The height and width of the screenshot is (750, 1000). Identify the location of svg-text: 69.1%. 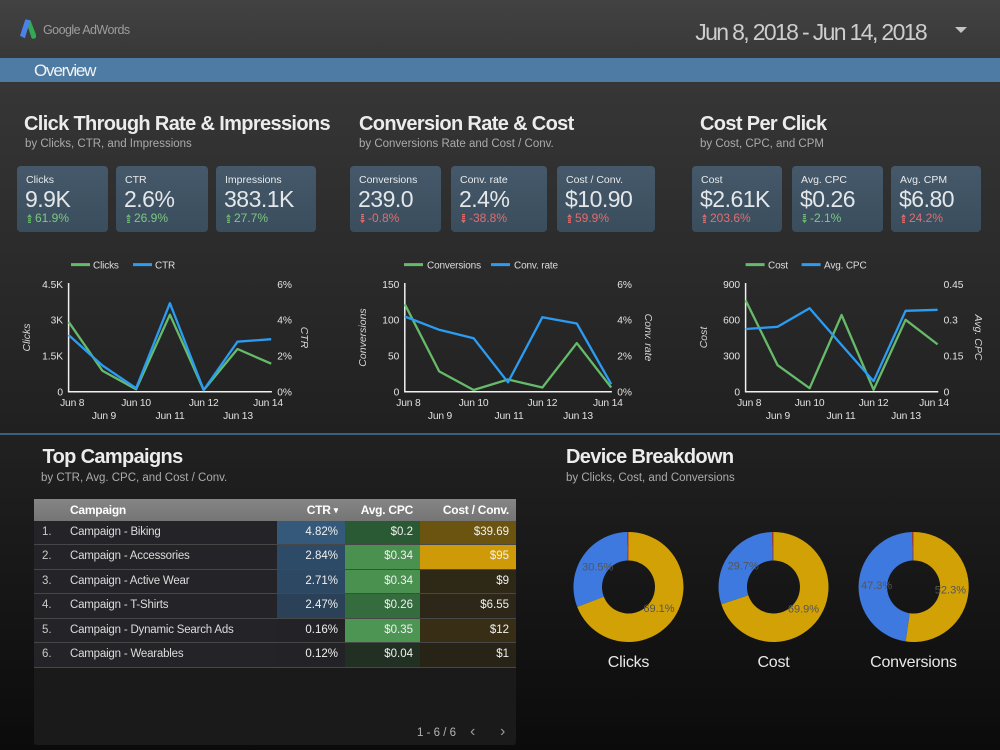
(658, 609).